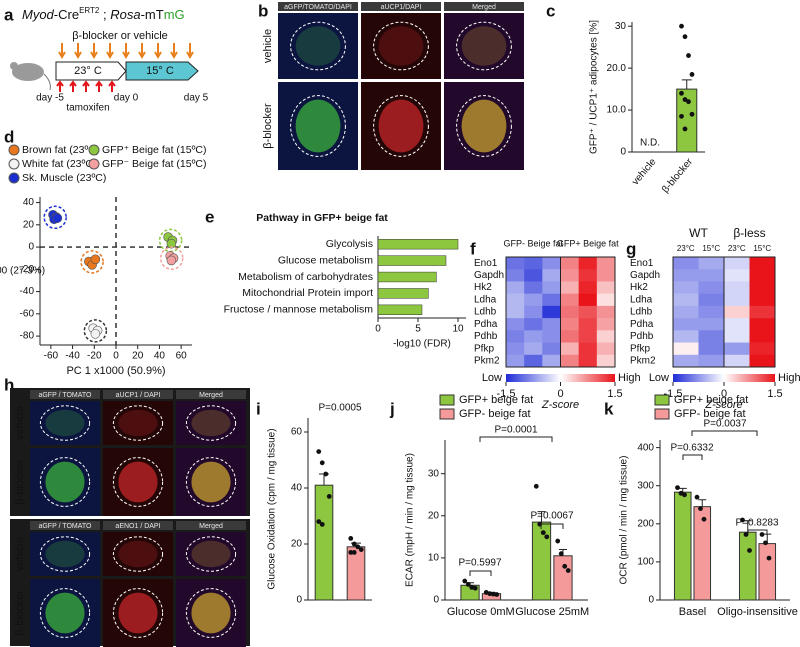 Image resolution: width=800 pixels, height=647 pixels. What do you see at coordinates (651, 600) in the screenshot?
I see `y-tick-label: 0` at bounding box center [651, 600].